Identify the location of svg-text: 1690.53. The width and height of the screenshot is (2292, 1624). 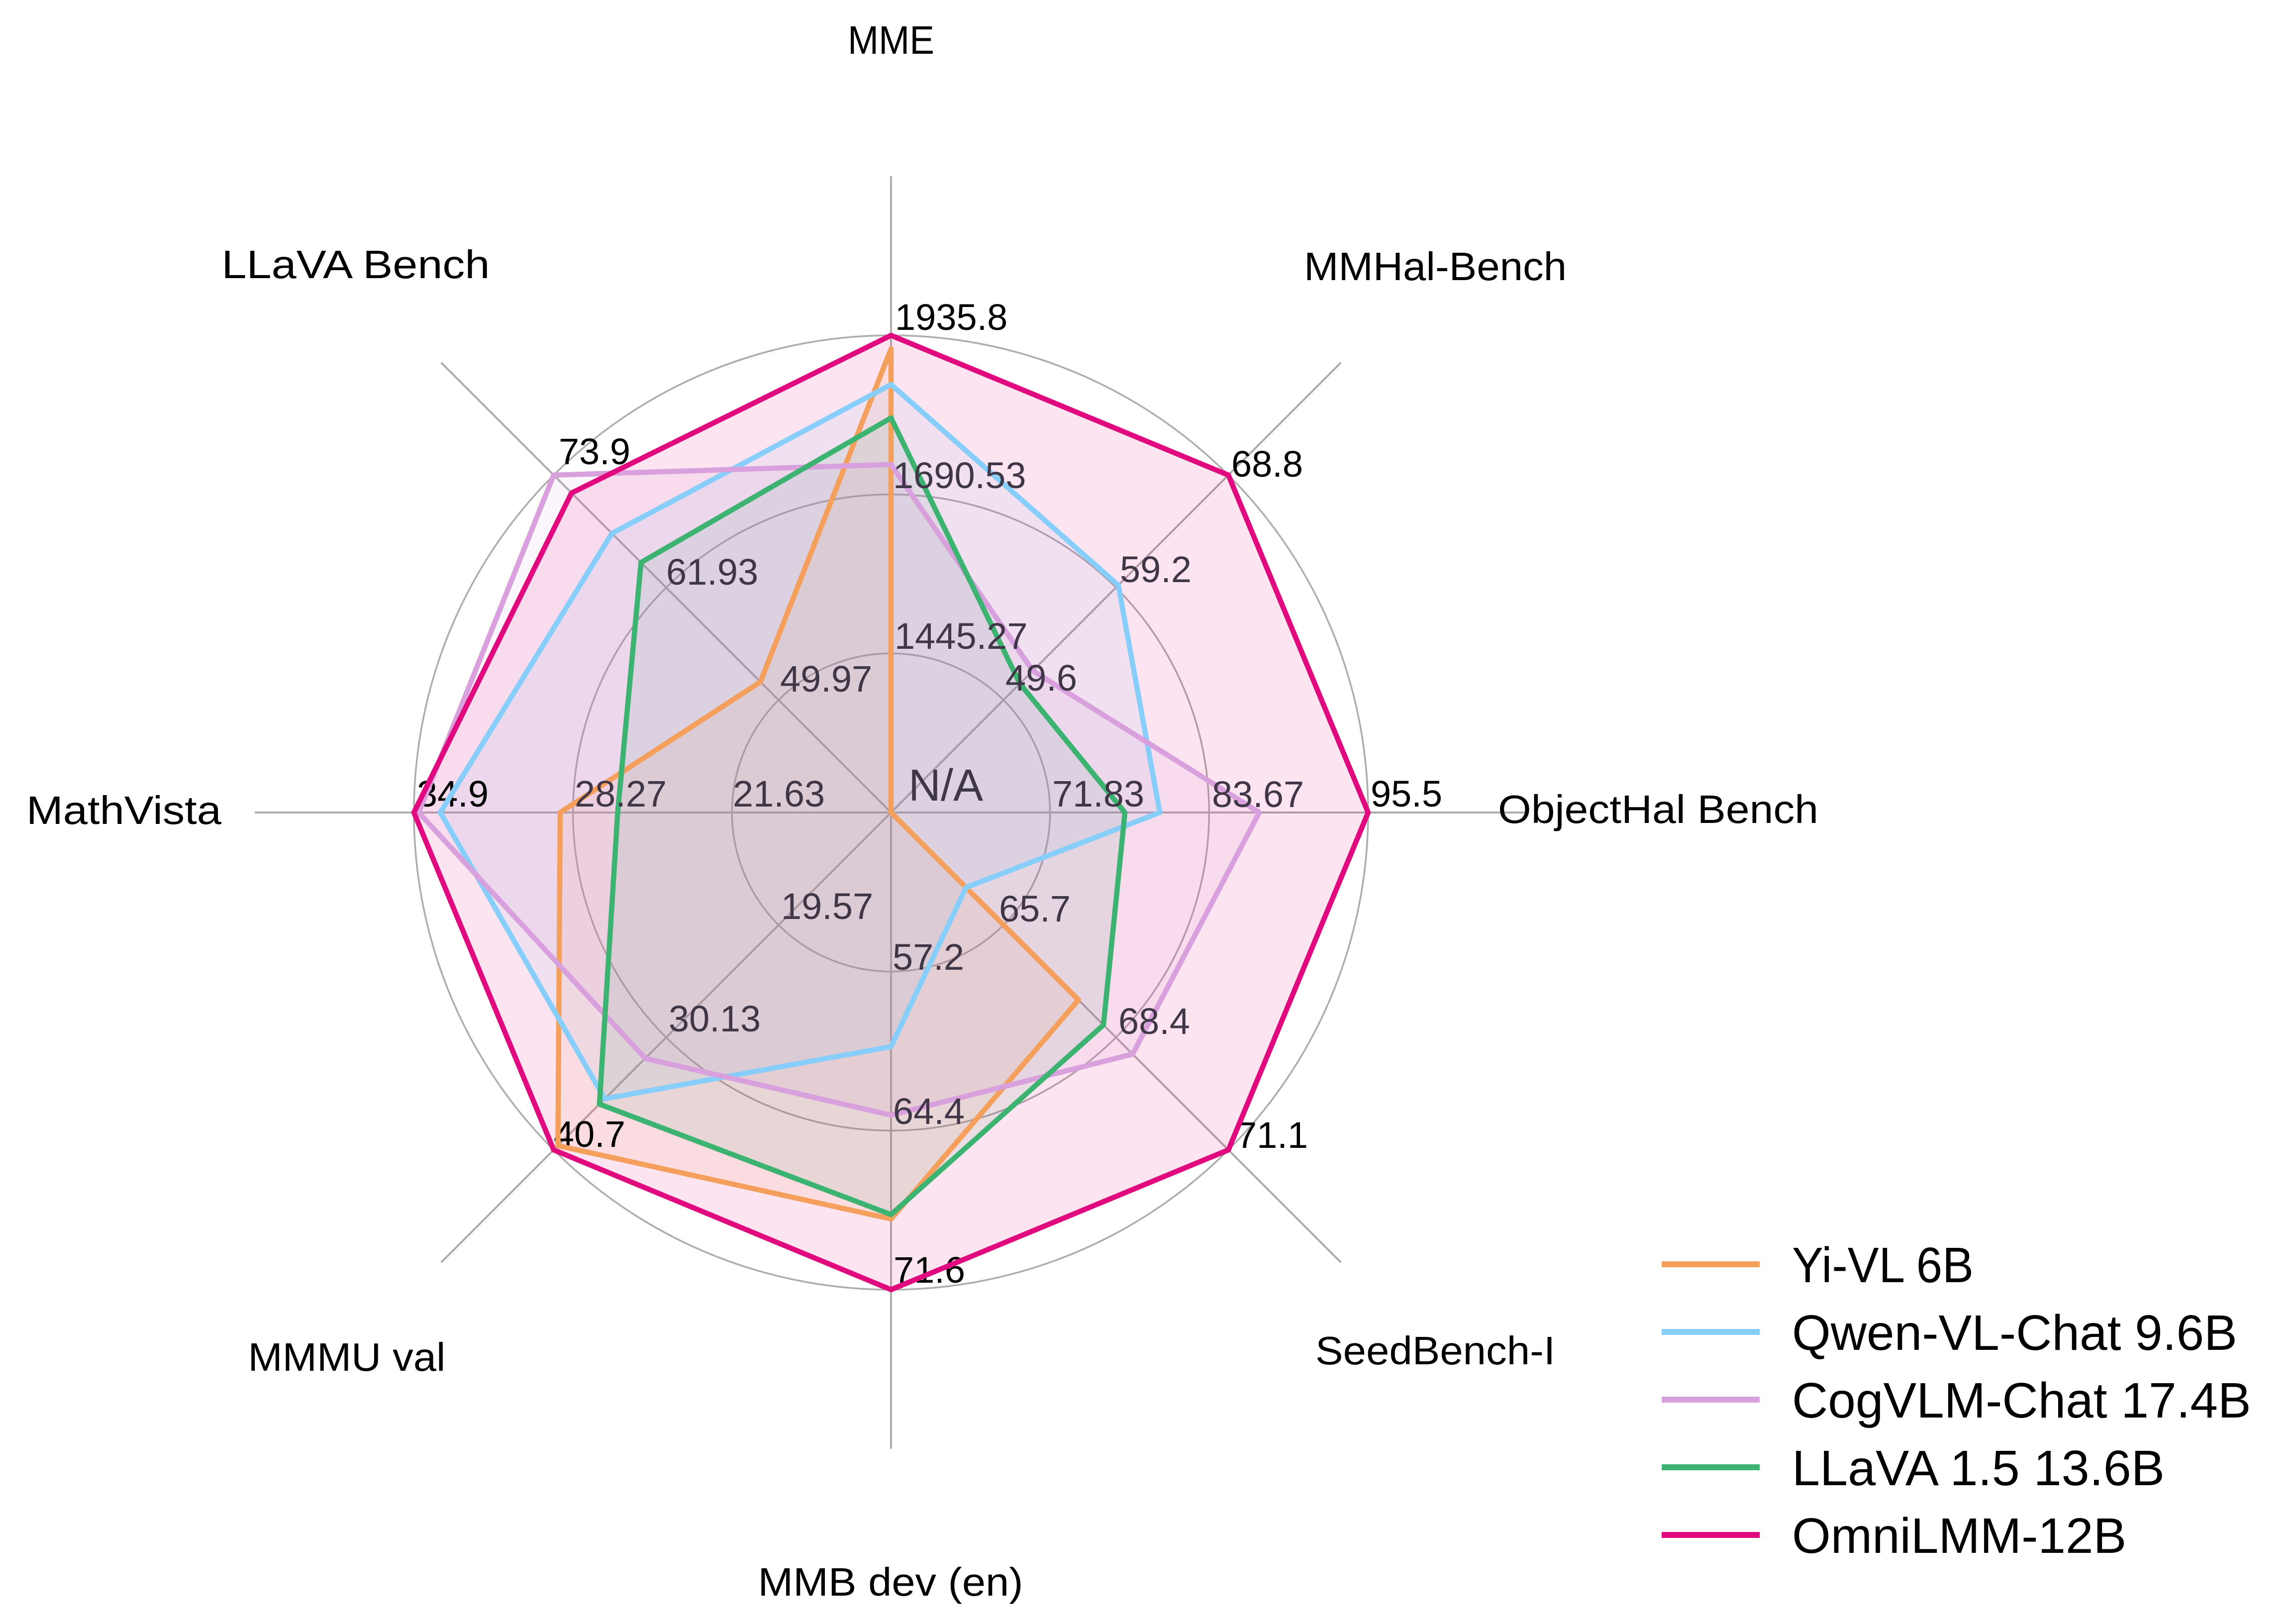
(960, 476).